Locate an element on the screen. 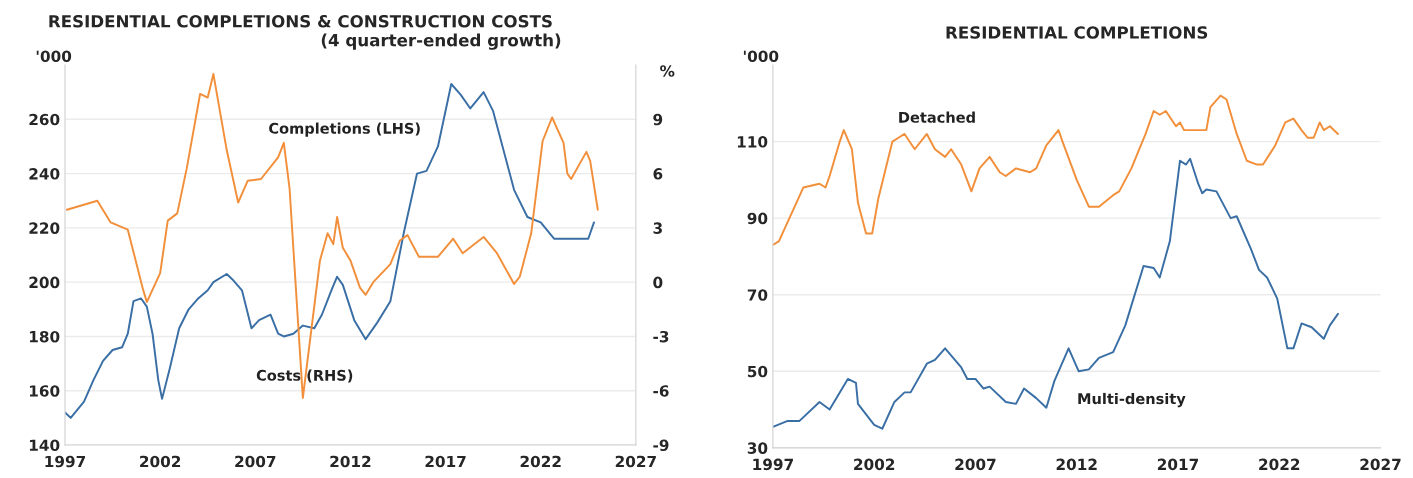  y-tick-label: 240 is located at coordinates (44, 174).